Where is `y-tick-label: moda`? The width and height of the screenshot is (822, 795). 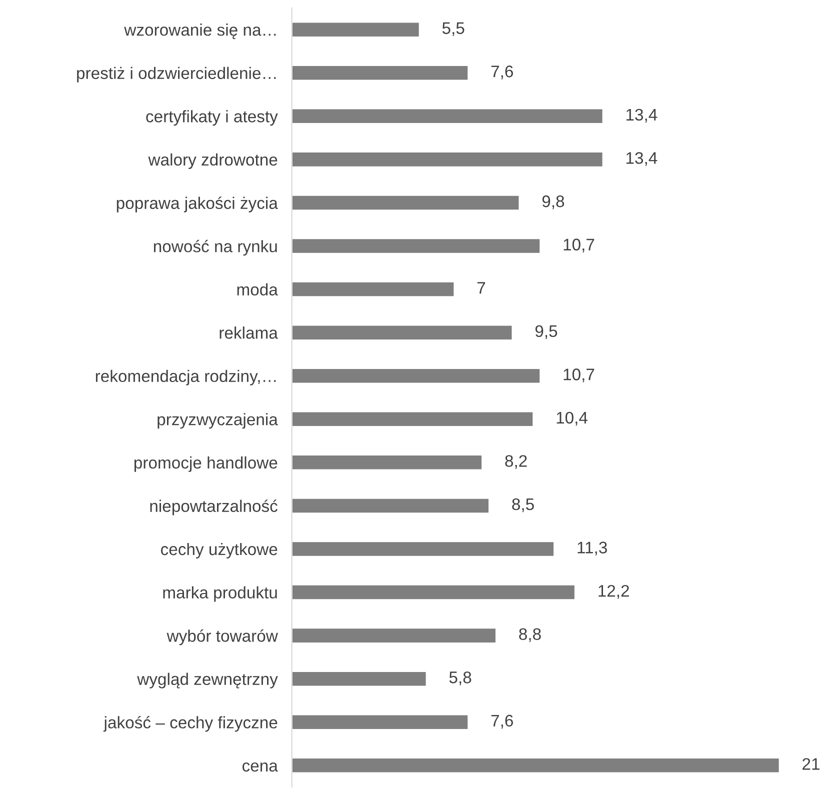
y-tick-label: moda is located at coordinates (257, 289).